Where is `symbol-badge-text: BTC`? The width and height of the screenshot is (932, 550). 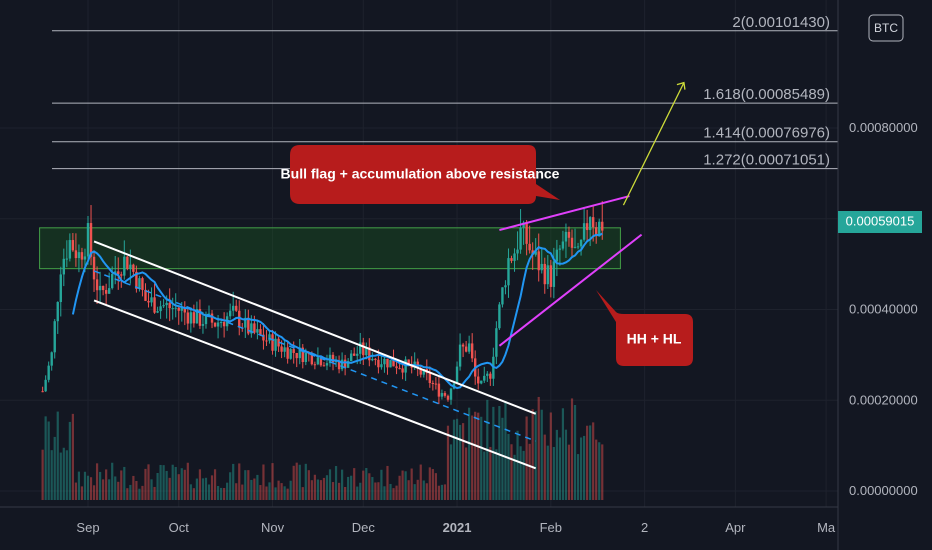 symbol-badge-text: BTC is located at coordinates (886, 28).